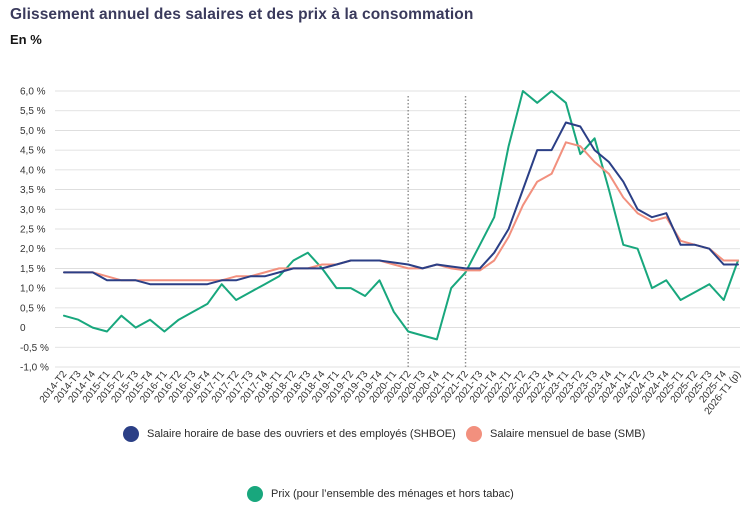 The width and height of the screenshot is (749, 508). What do you see at coordinates (33, 249) in the screenshot?
I see `y-tick-label: 2,0 %` at bounding box center [33, 249].